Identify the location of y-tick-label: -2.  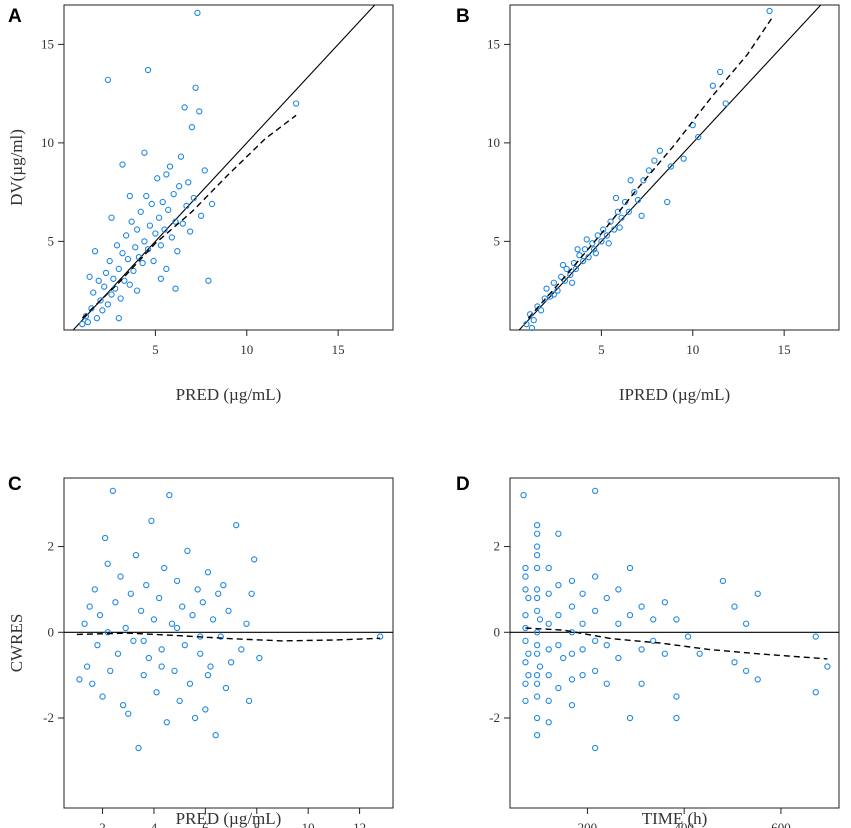
(494, 717).